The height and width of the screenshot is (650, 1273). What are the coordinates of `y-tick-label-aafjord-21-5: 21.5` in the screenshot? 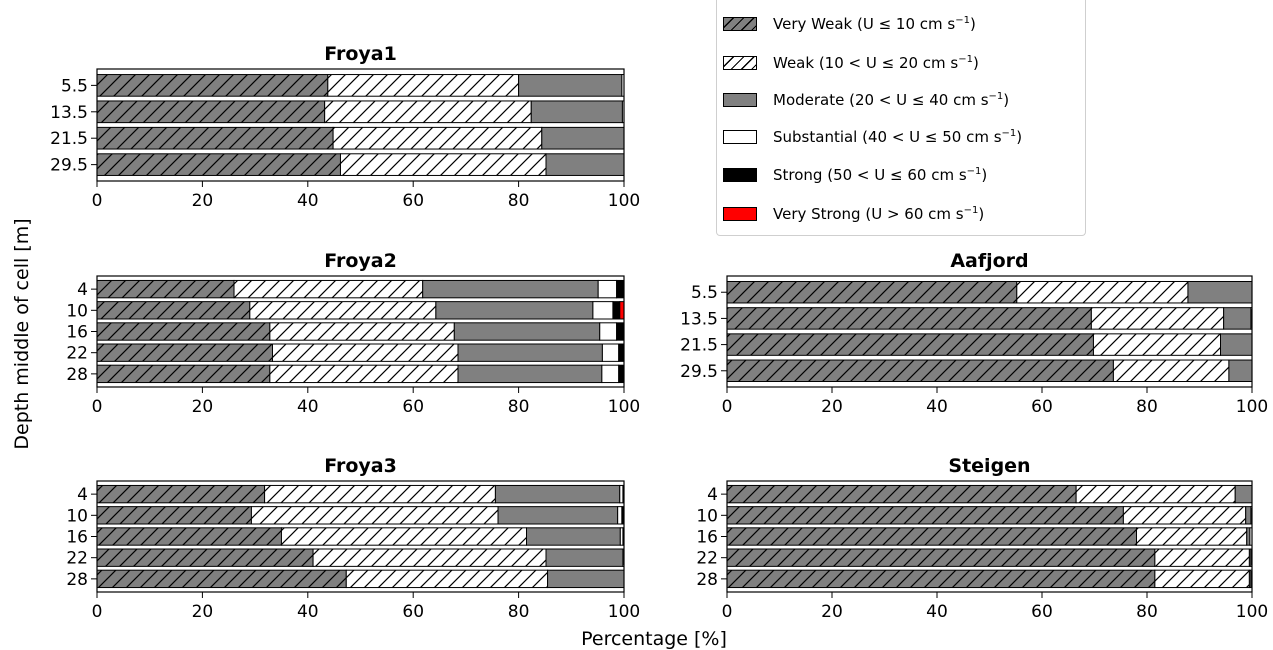 It's located at (699, 346).